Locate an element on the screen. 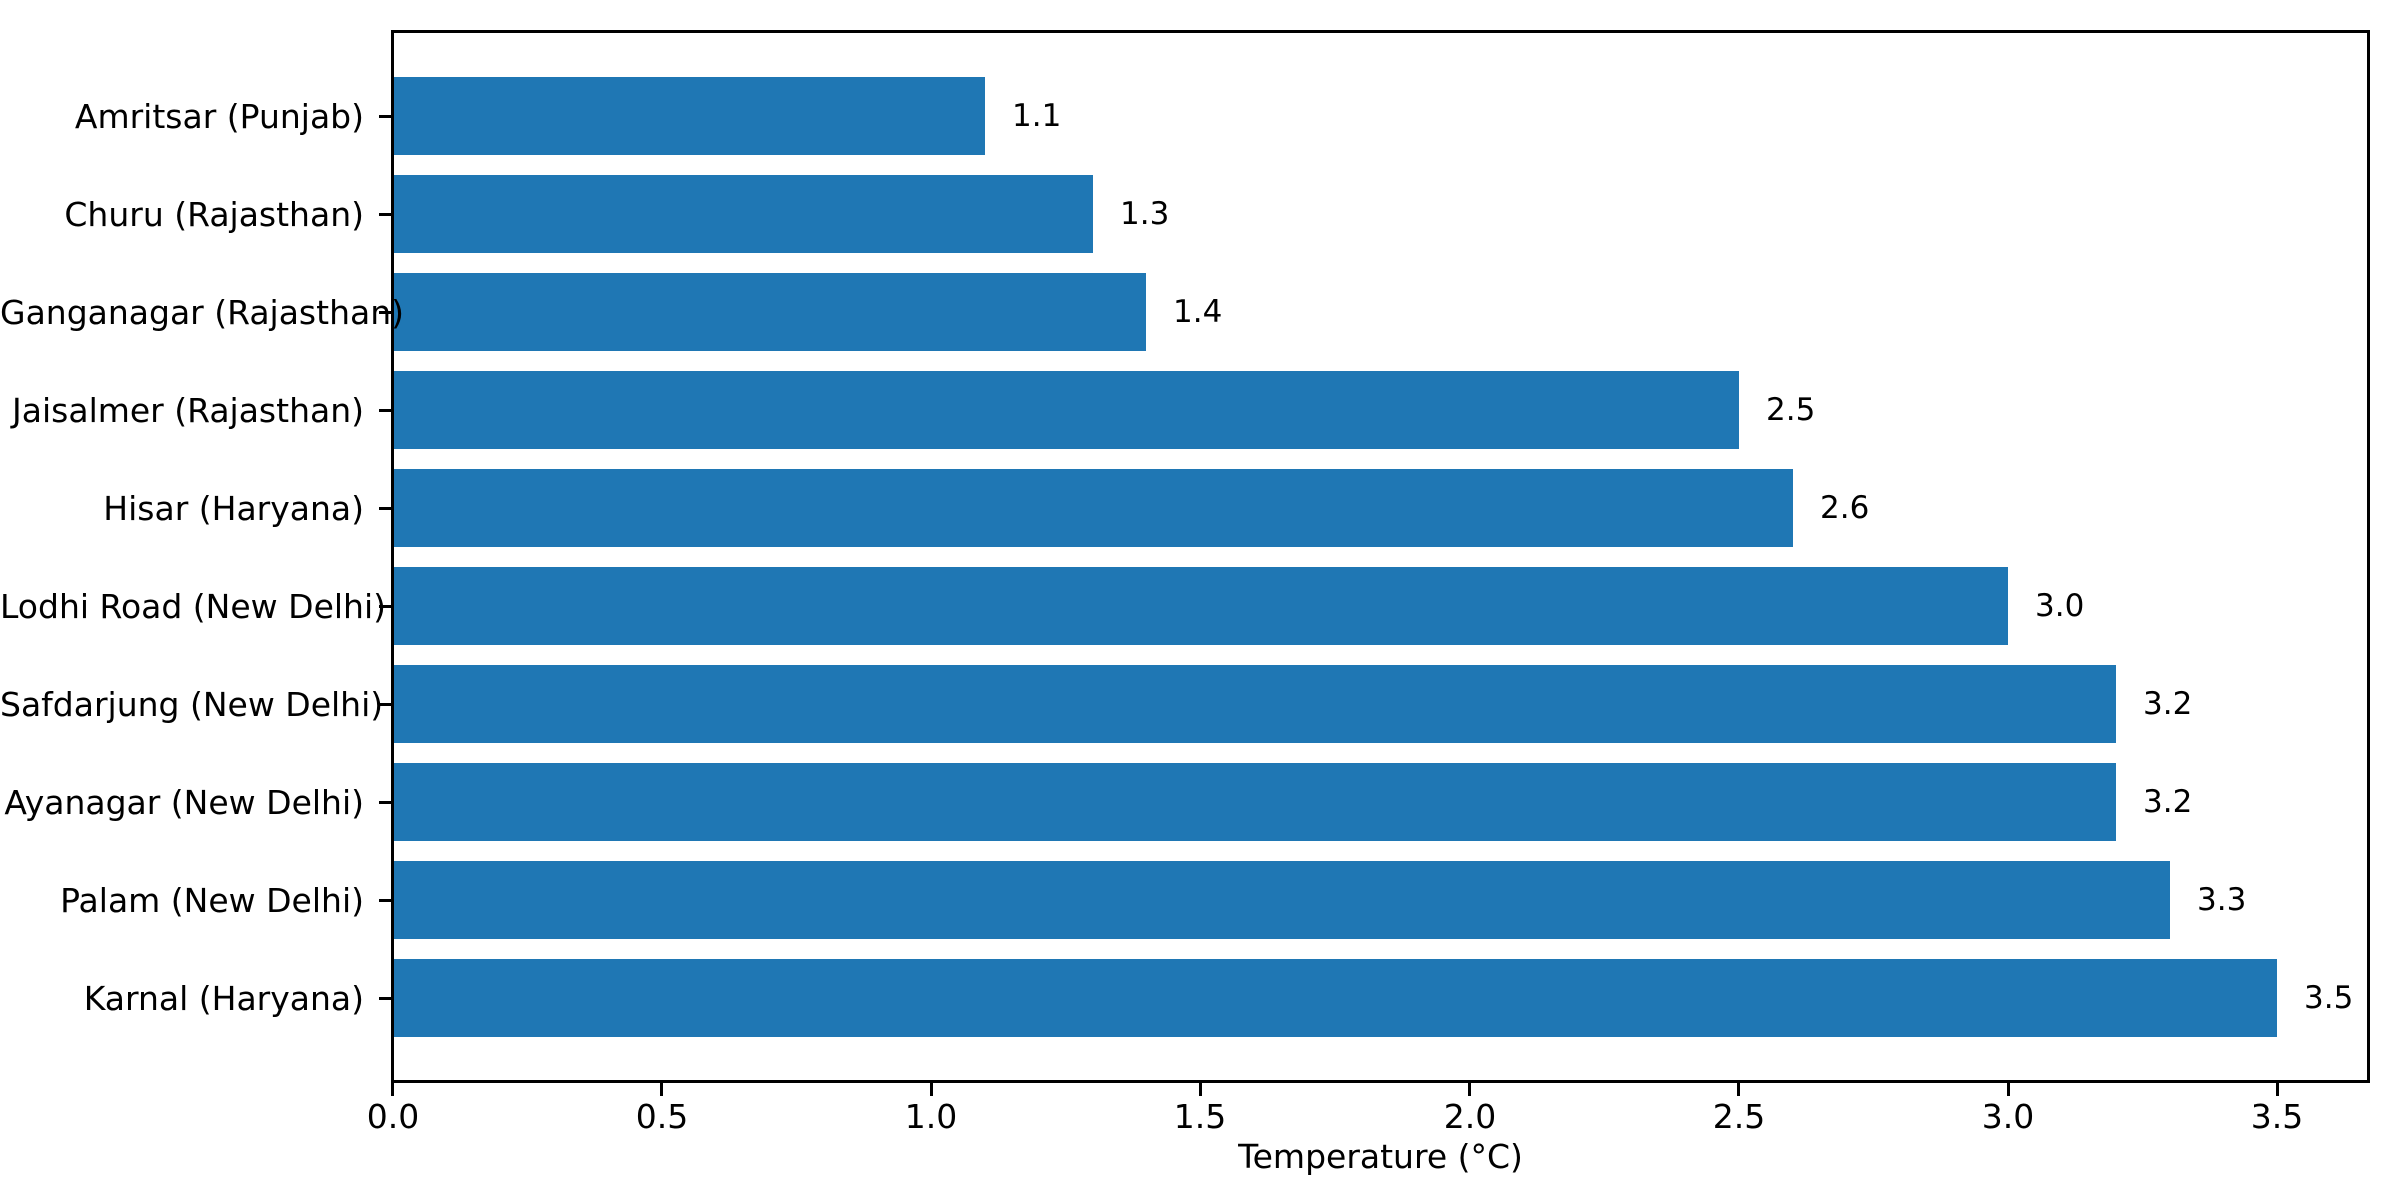 The image size is (2400, 1200). category-label: Palam (New Delhi) is located at coordinates (212, 900).